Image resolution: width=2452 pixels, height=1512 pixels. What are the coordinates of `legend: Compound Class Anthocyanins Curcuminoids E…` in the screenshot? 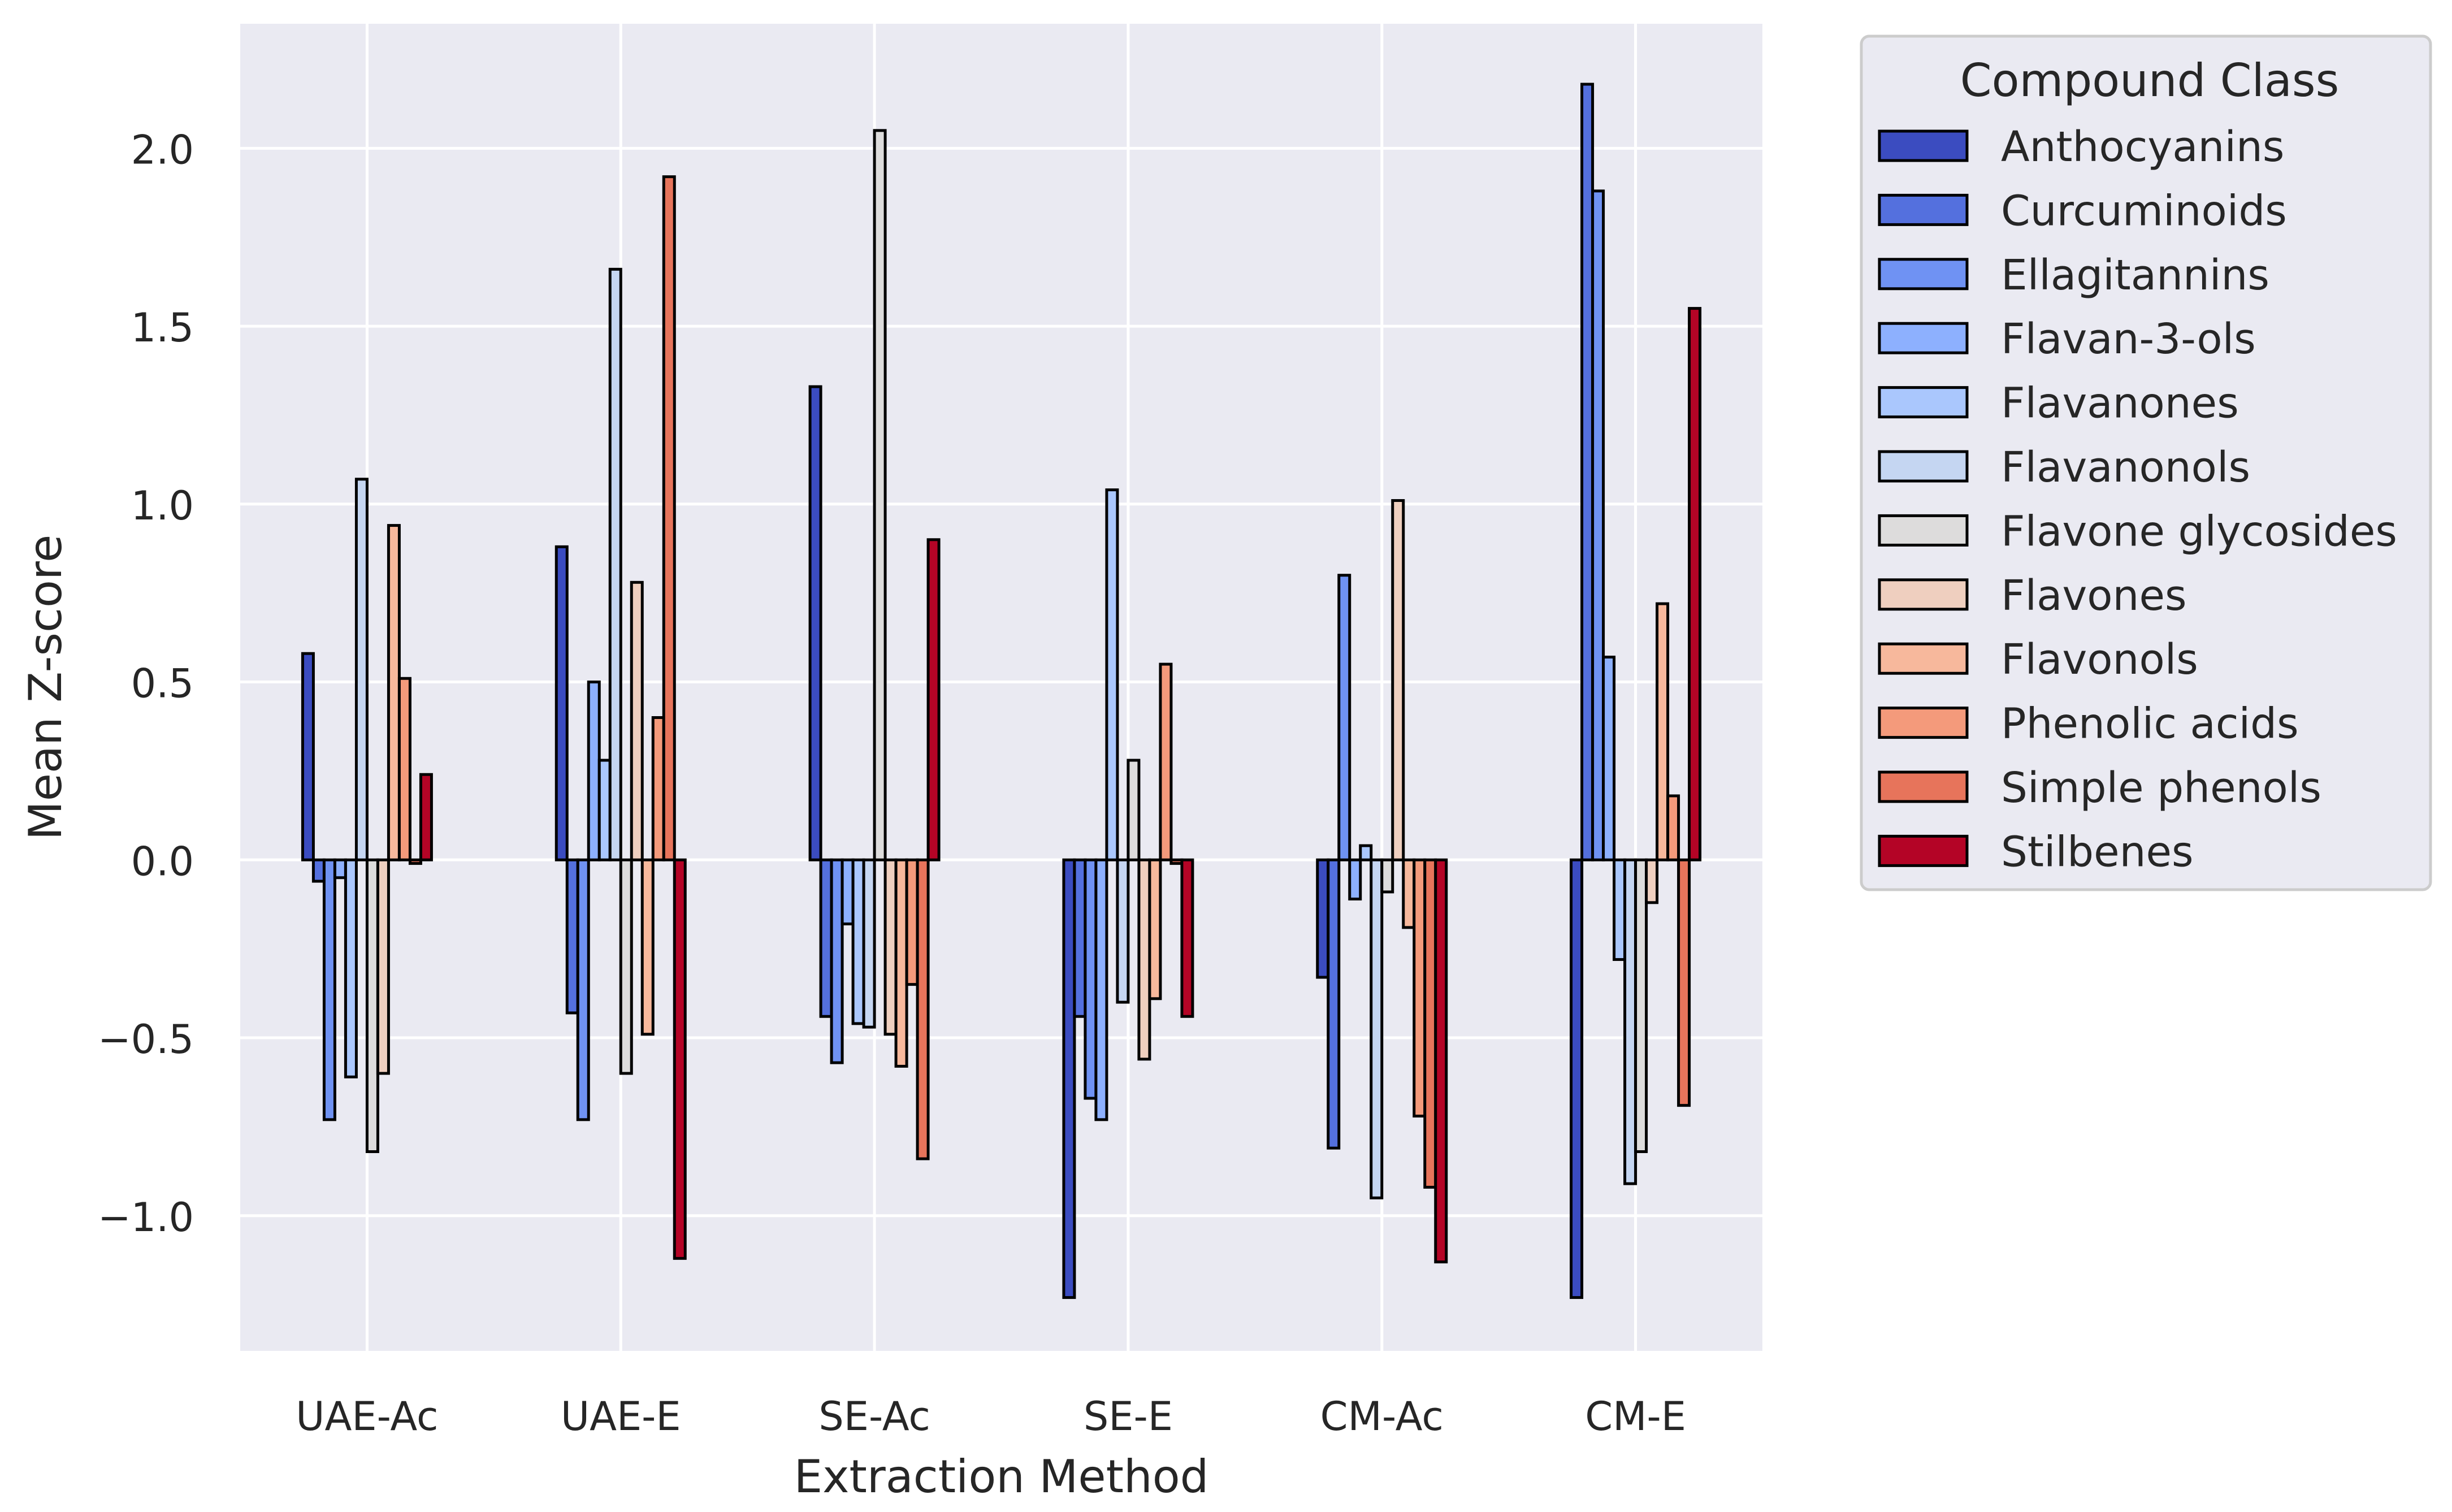 It's located at (2146, 462).